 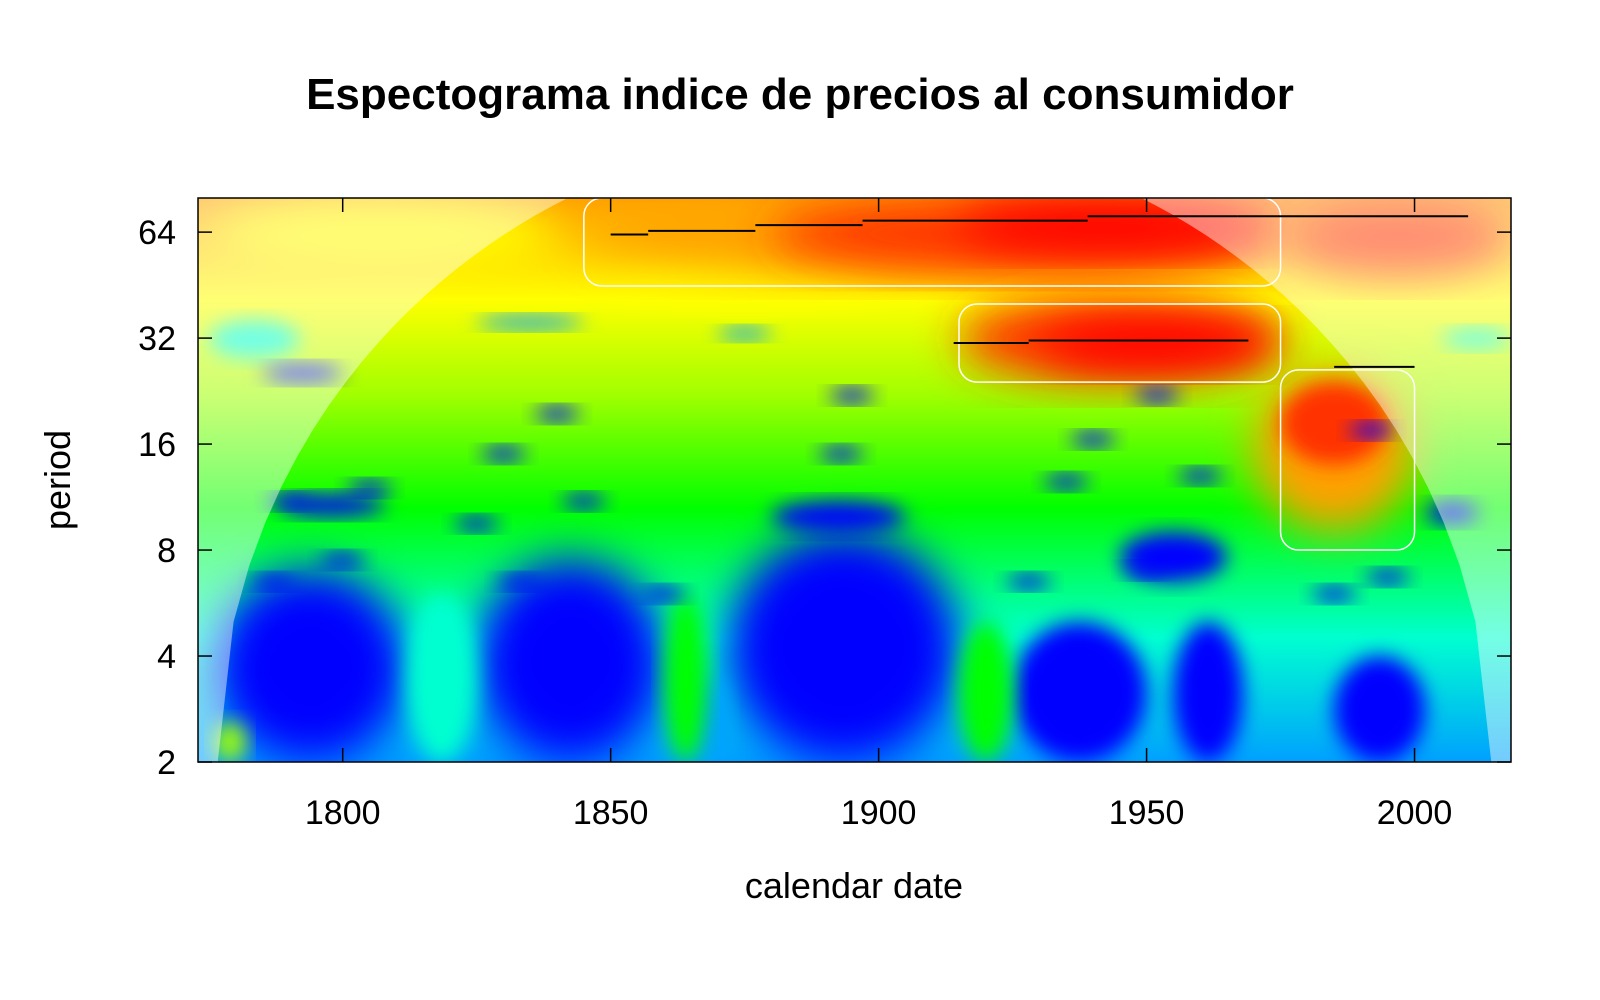 What do you see at coordinates (1039, 291) in the screenshot?
I see `ridge-lines` at bounding box center [1039, 291].